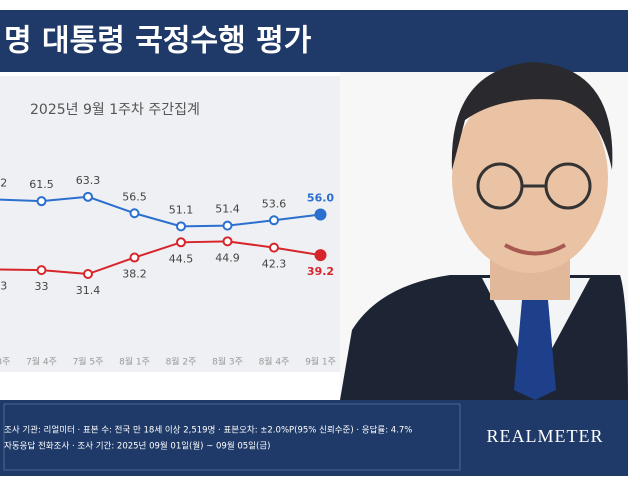 Image resolution: width=640 pixels, height=480 pixels. What do you see at coordinates (545, 436) in the screenshot?
I see `brand-logo: REALMETER` at bounding box center [545, 436].